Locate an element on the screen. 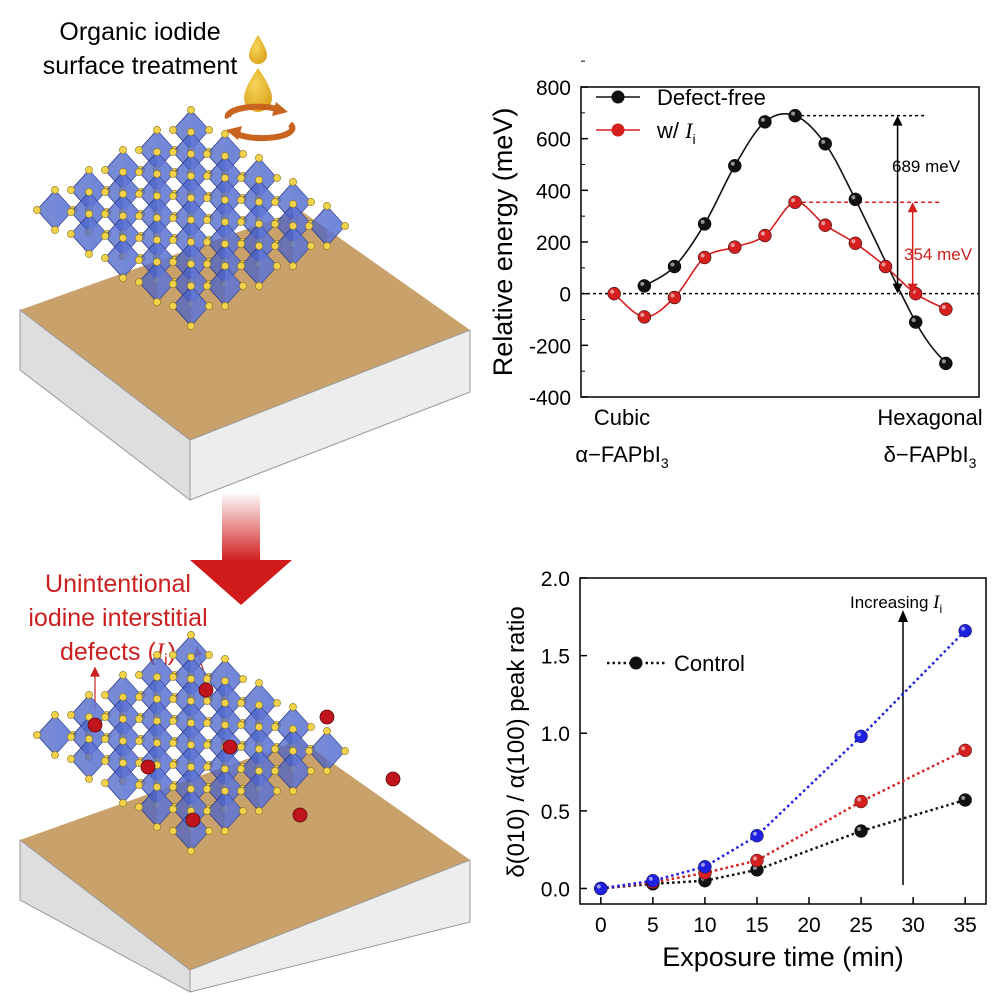 This screenshot has width=996, height=996. y-tick-label: -200 is located at coordinates (550, 346).